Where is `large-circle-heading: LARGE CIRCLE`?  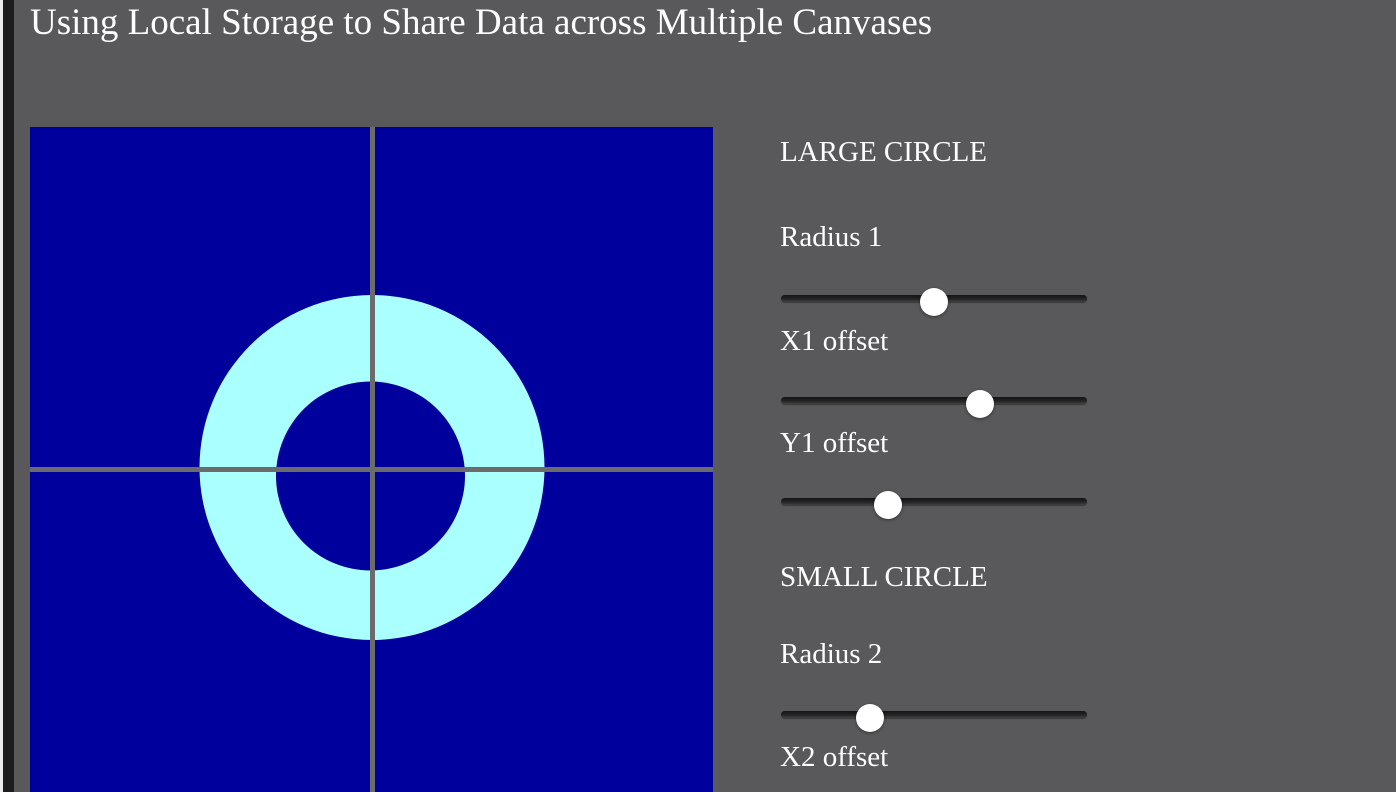 large-circle-heading: LARGE CIRCLE is located at coordinates (884, 152).